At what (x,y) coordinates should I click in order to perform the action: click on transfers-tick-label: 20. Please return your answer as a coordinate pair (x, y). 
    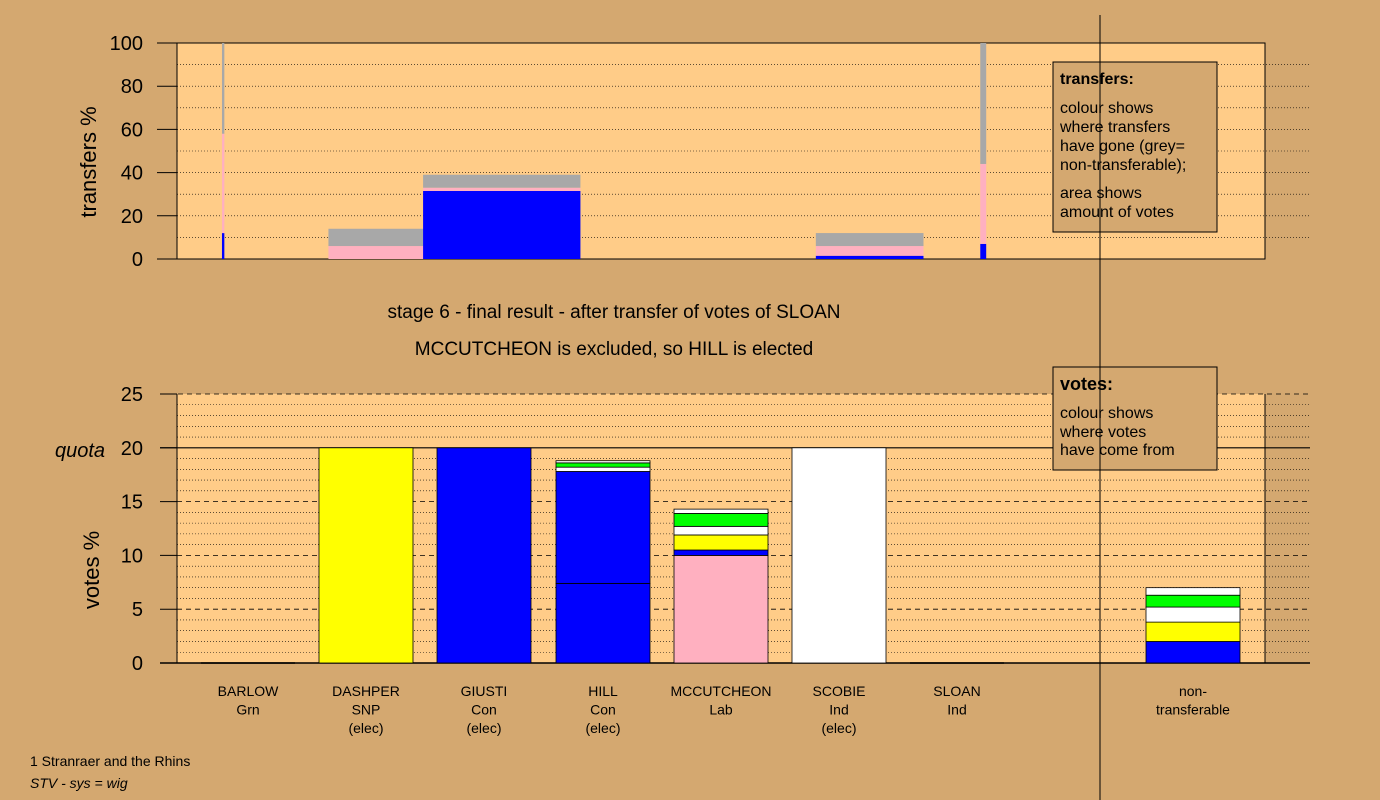
    Looking at the image, I should click on (132, 217).